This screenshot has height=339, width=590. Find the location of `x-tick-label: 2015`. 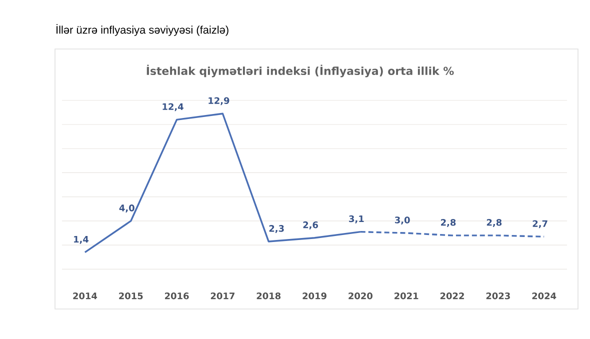

x-tick-label: 2015 is located at coordinates (131, 296).